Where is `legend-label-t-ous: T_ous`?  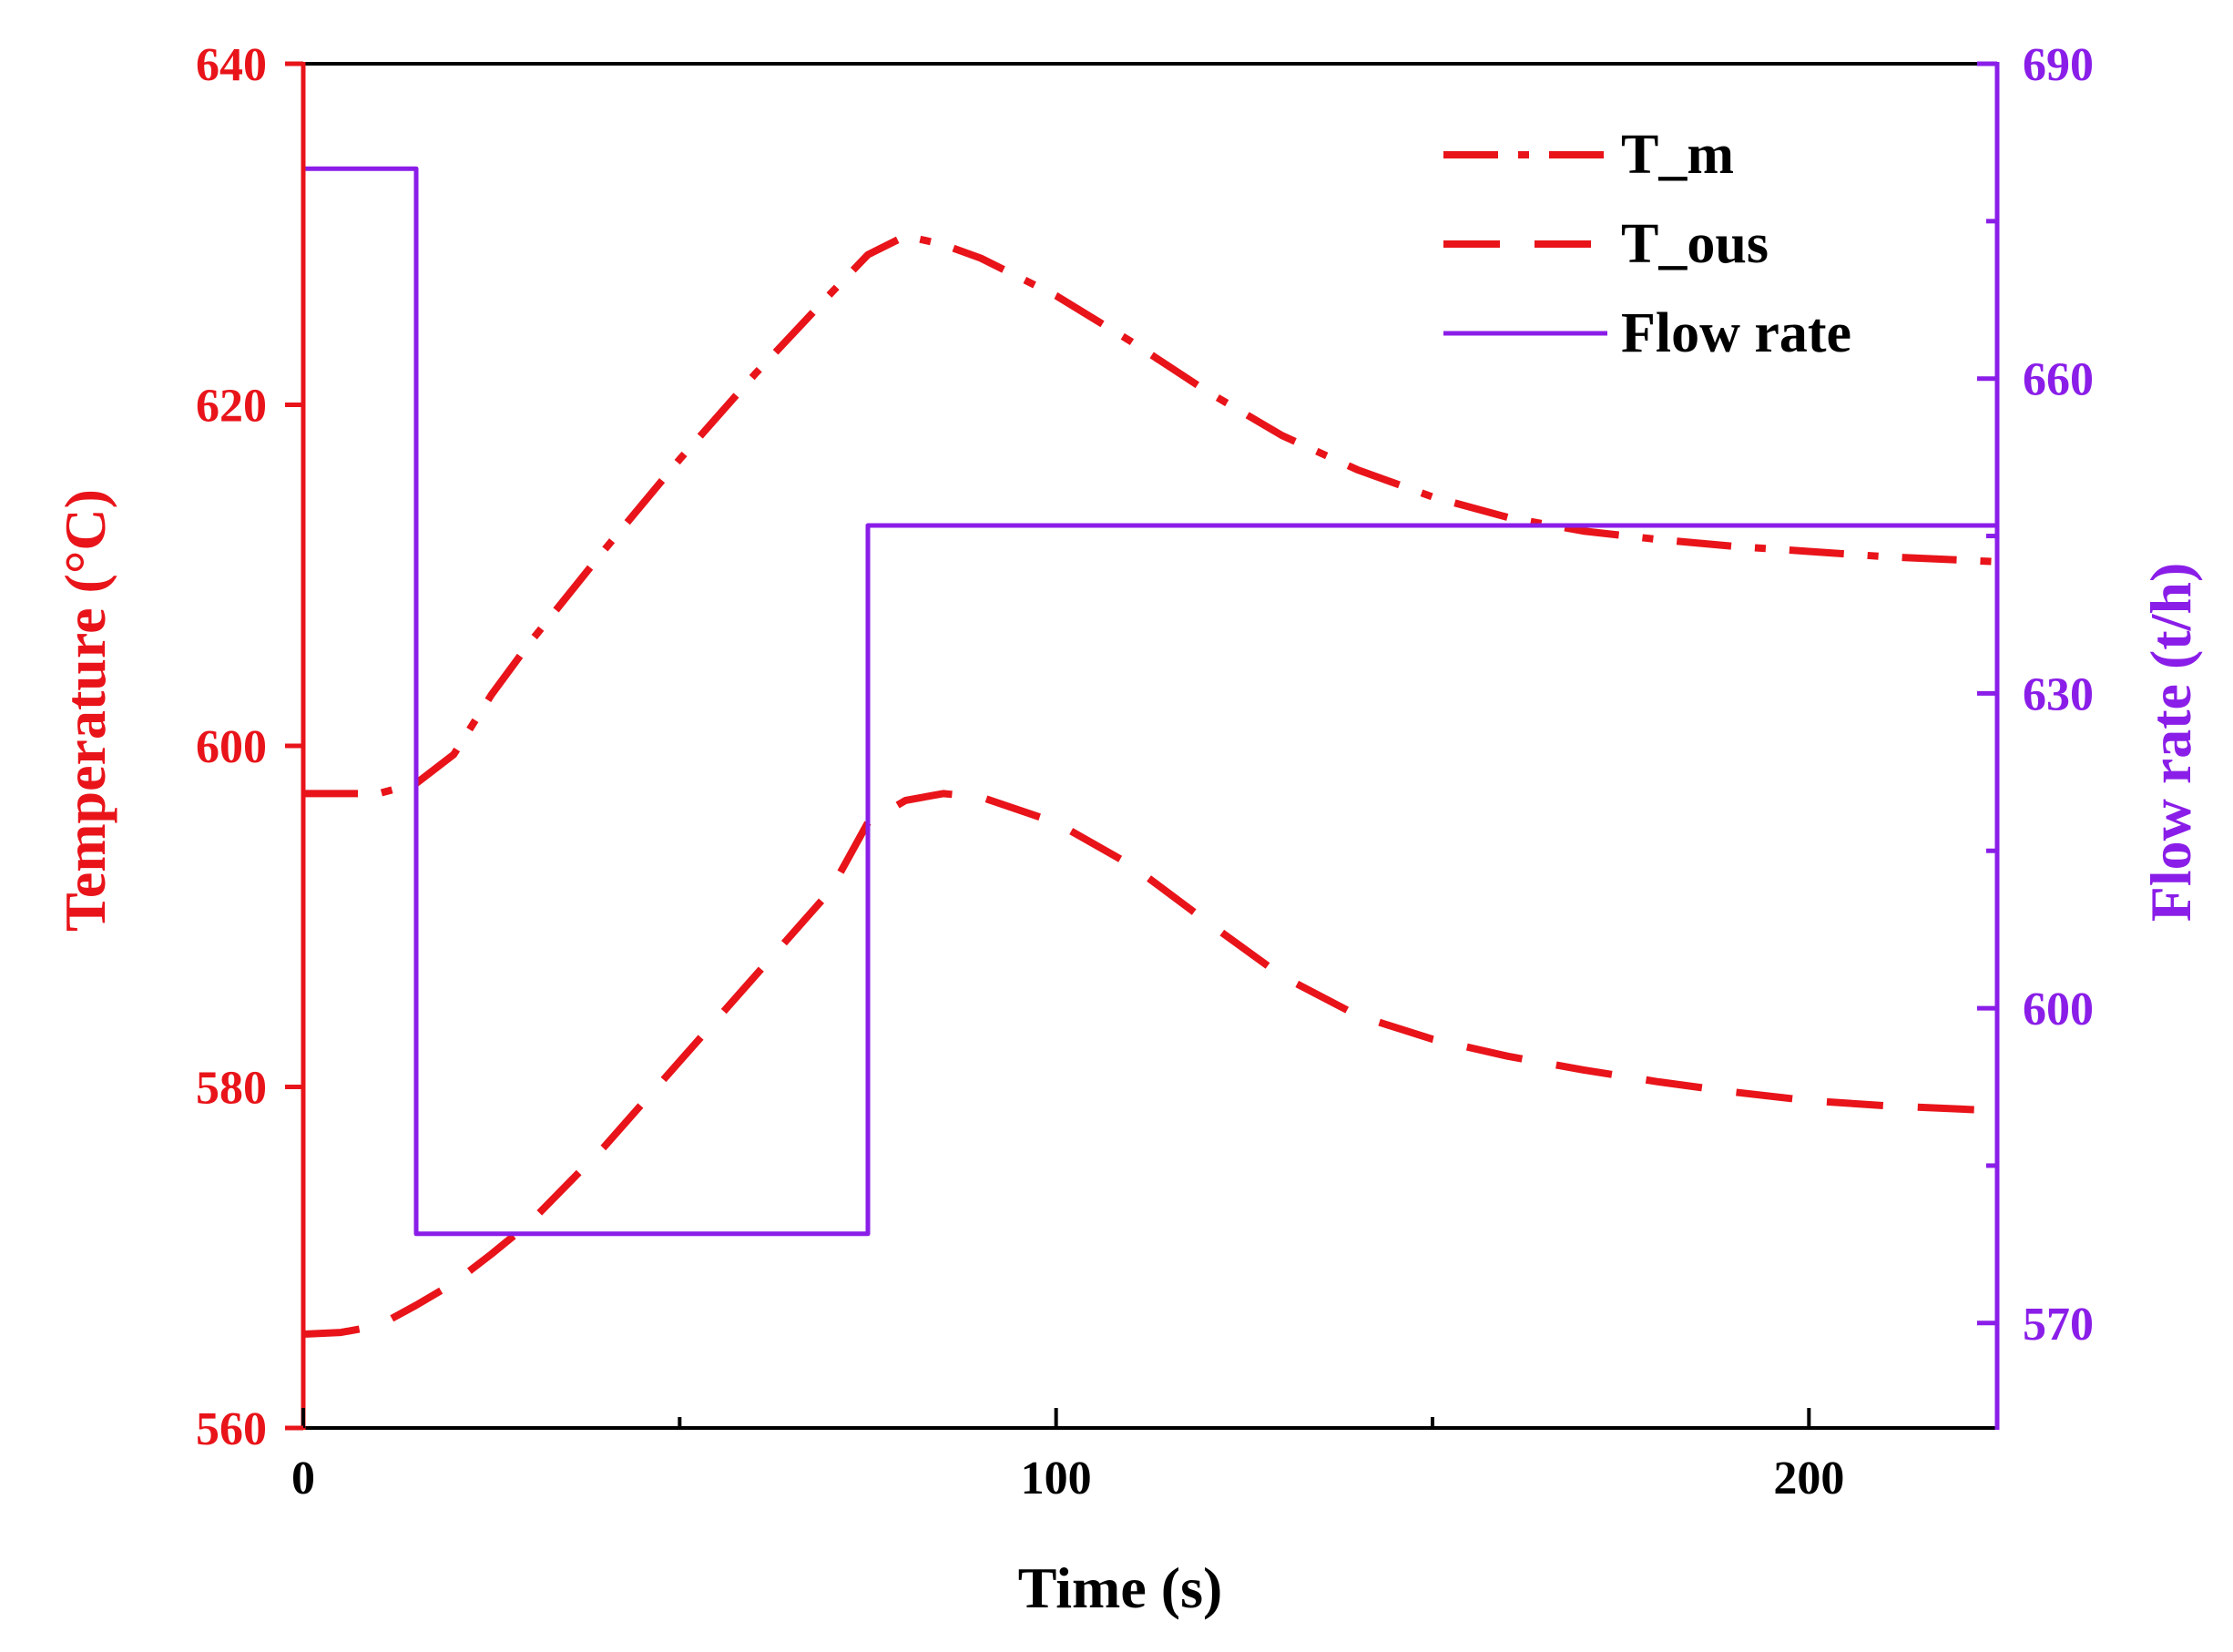
legend-label-t-ous: T_ous is located at coordinates (1695, 244).